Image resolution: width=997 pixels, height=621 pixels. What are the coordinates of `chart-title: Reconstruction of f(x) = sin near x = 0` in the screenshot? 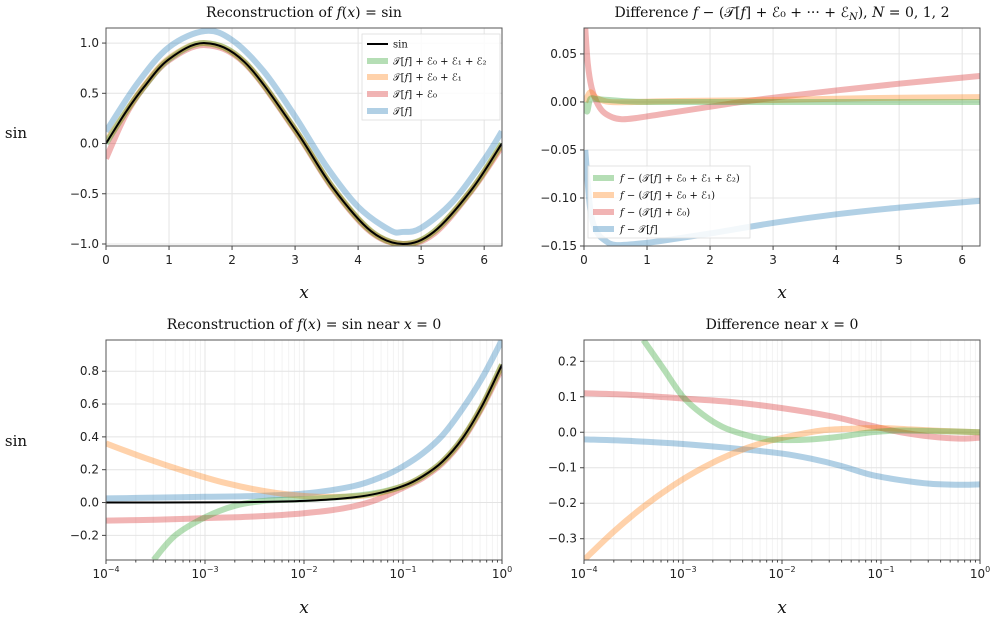 It's located at (304, 325).